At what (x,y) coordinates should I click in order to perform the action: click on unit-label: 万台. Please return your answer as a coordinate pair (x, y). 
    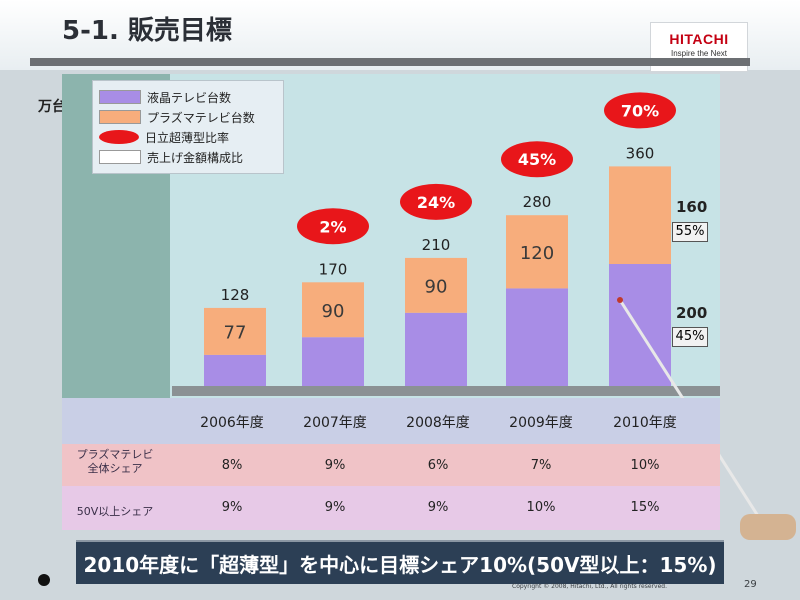
    Looking at the image, I should click on (52, 107).